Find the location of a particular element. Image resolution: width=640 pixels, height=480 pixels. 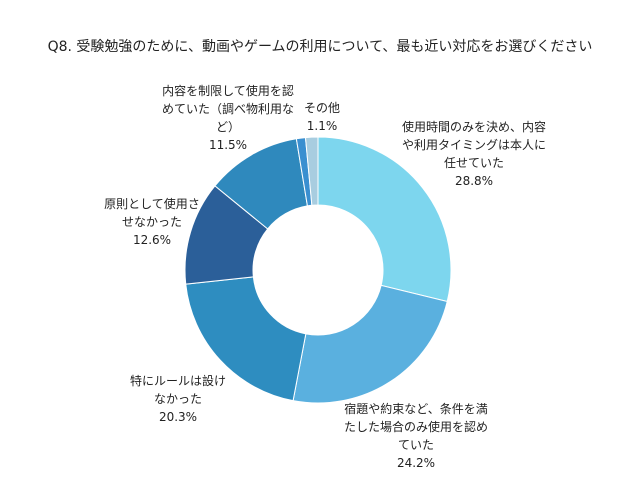

category-label: 特にルールは設けなかった is located at coordinates (178, 390).